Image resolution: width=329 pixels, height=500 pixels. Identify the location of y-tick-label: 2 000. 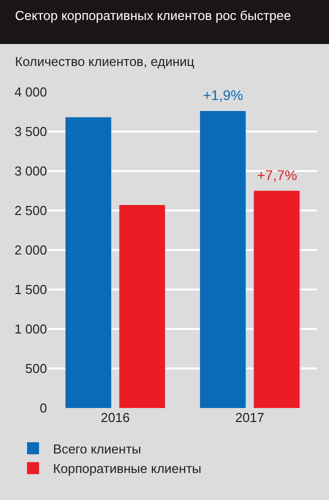
(30, 250).